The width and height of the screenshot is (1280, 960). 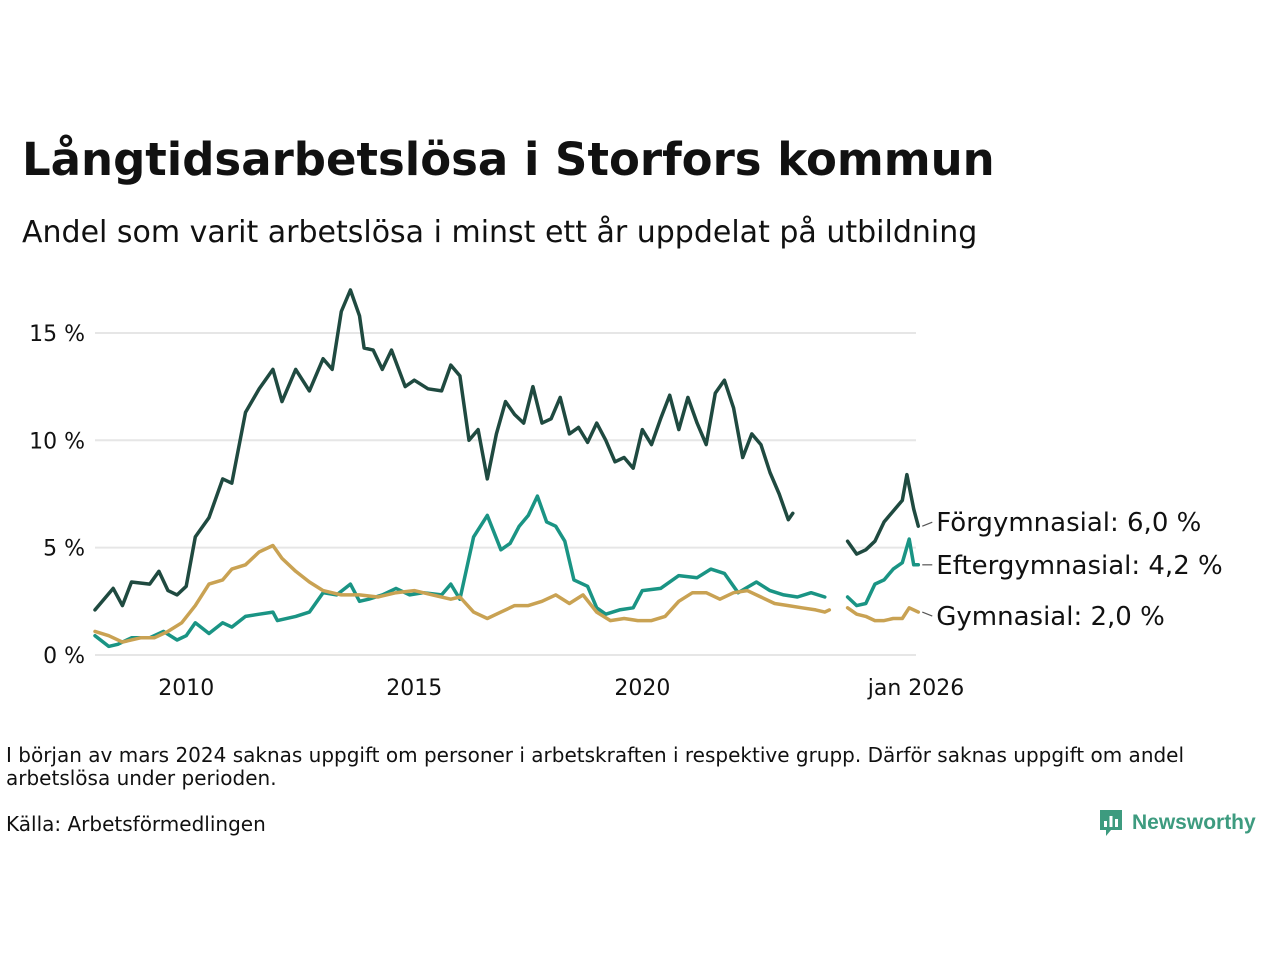 I want to click on end-label-forgymnasial: Förgymnasial: 6,0 %, so click(x=1068, y=523).